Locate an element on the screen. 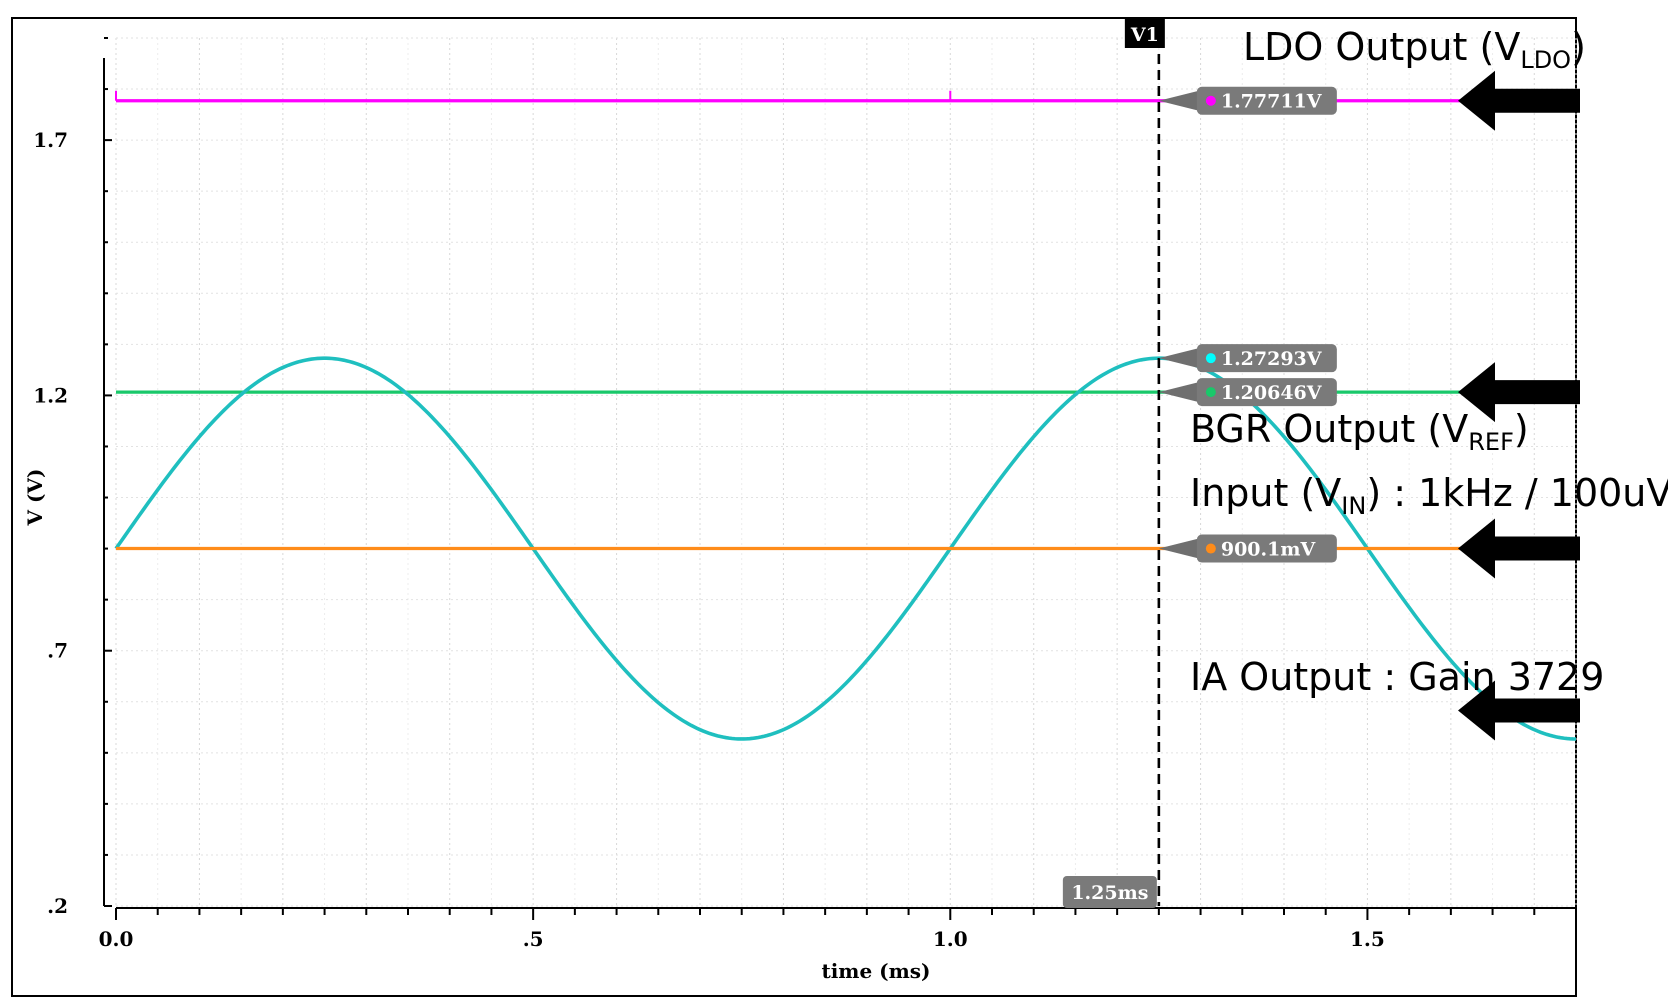 This screenshot has height=1004, width=1668. annotation-part: LDO Output (V is located at coordinates (1381, 47).